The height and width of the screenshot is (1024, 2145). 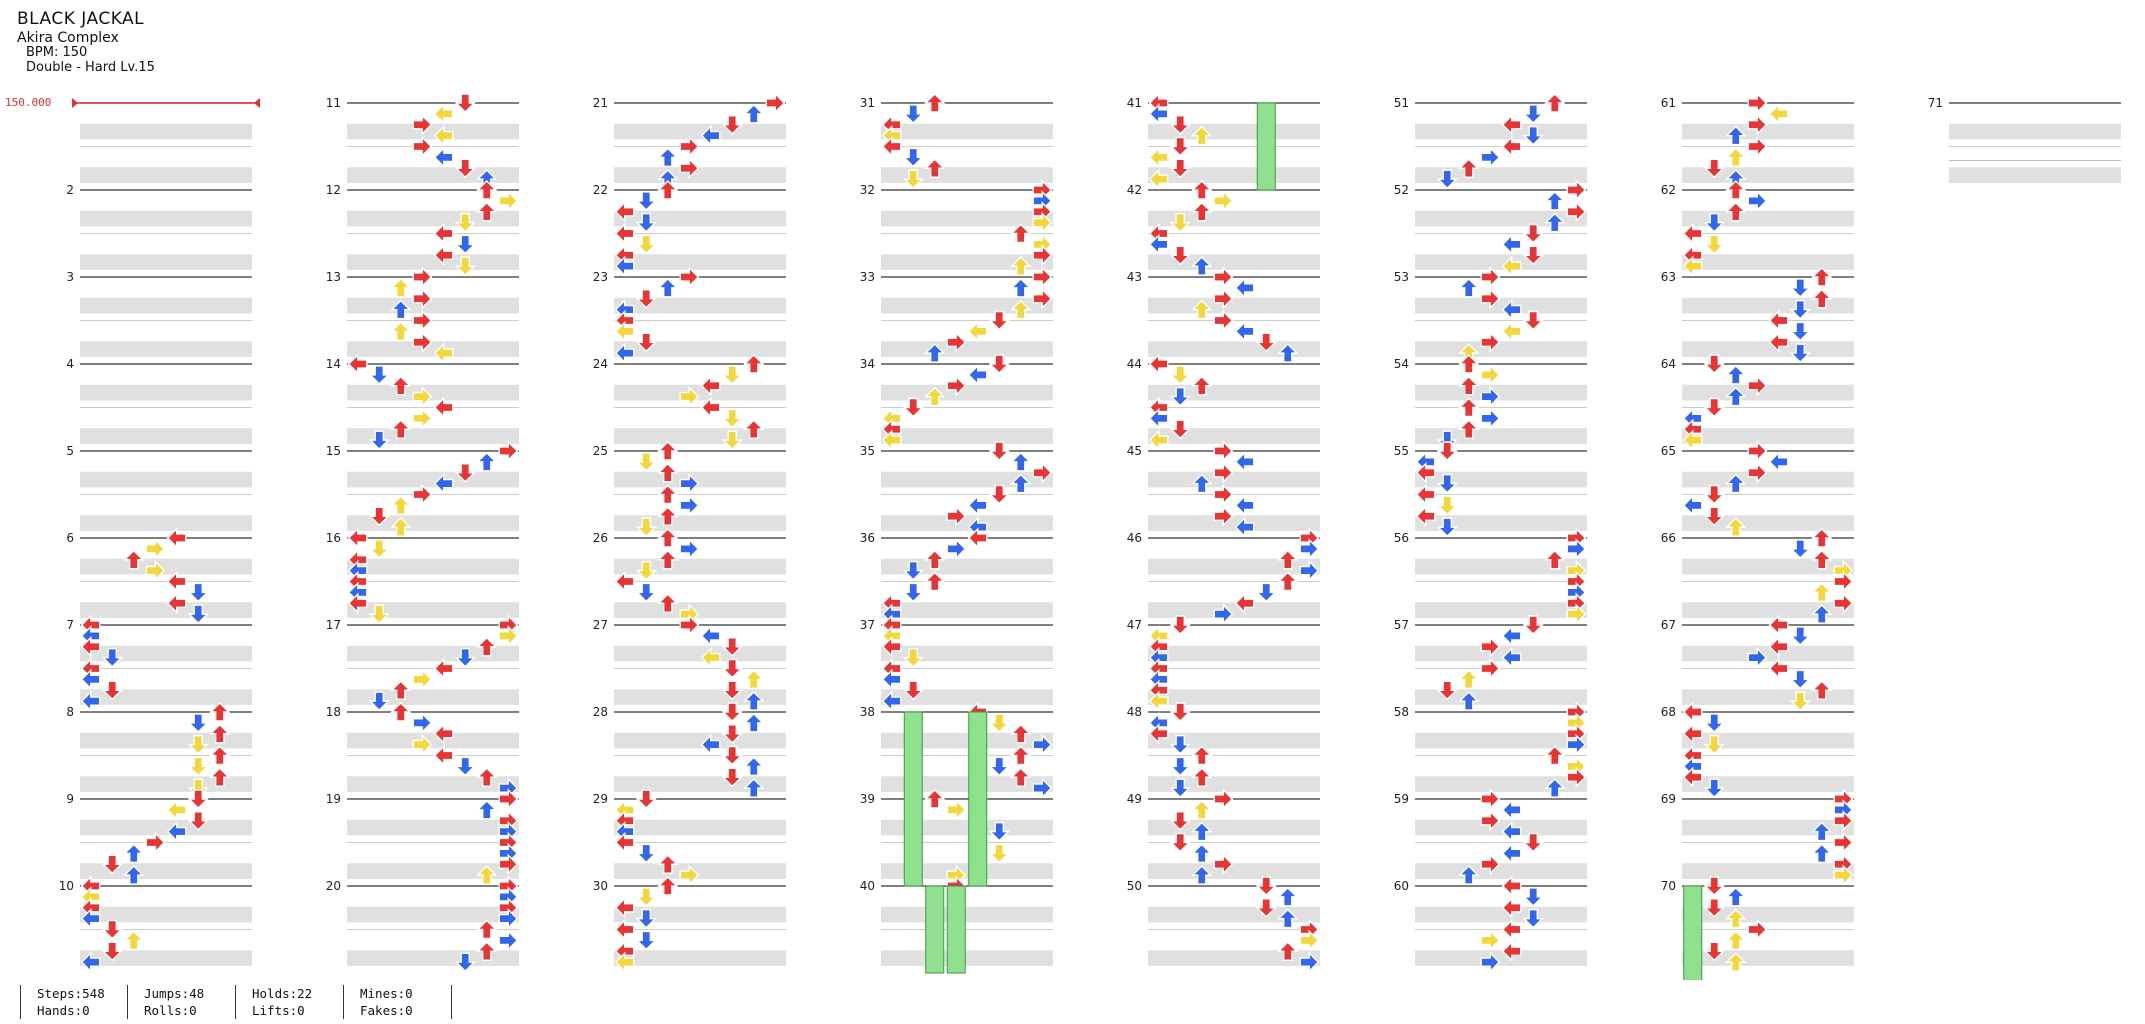 I want to click on song-artist: Akira Complex, so click(x=68, y=37).